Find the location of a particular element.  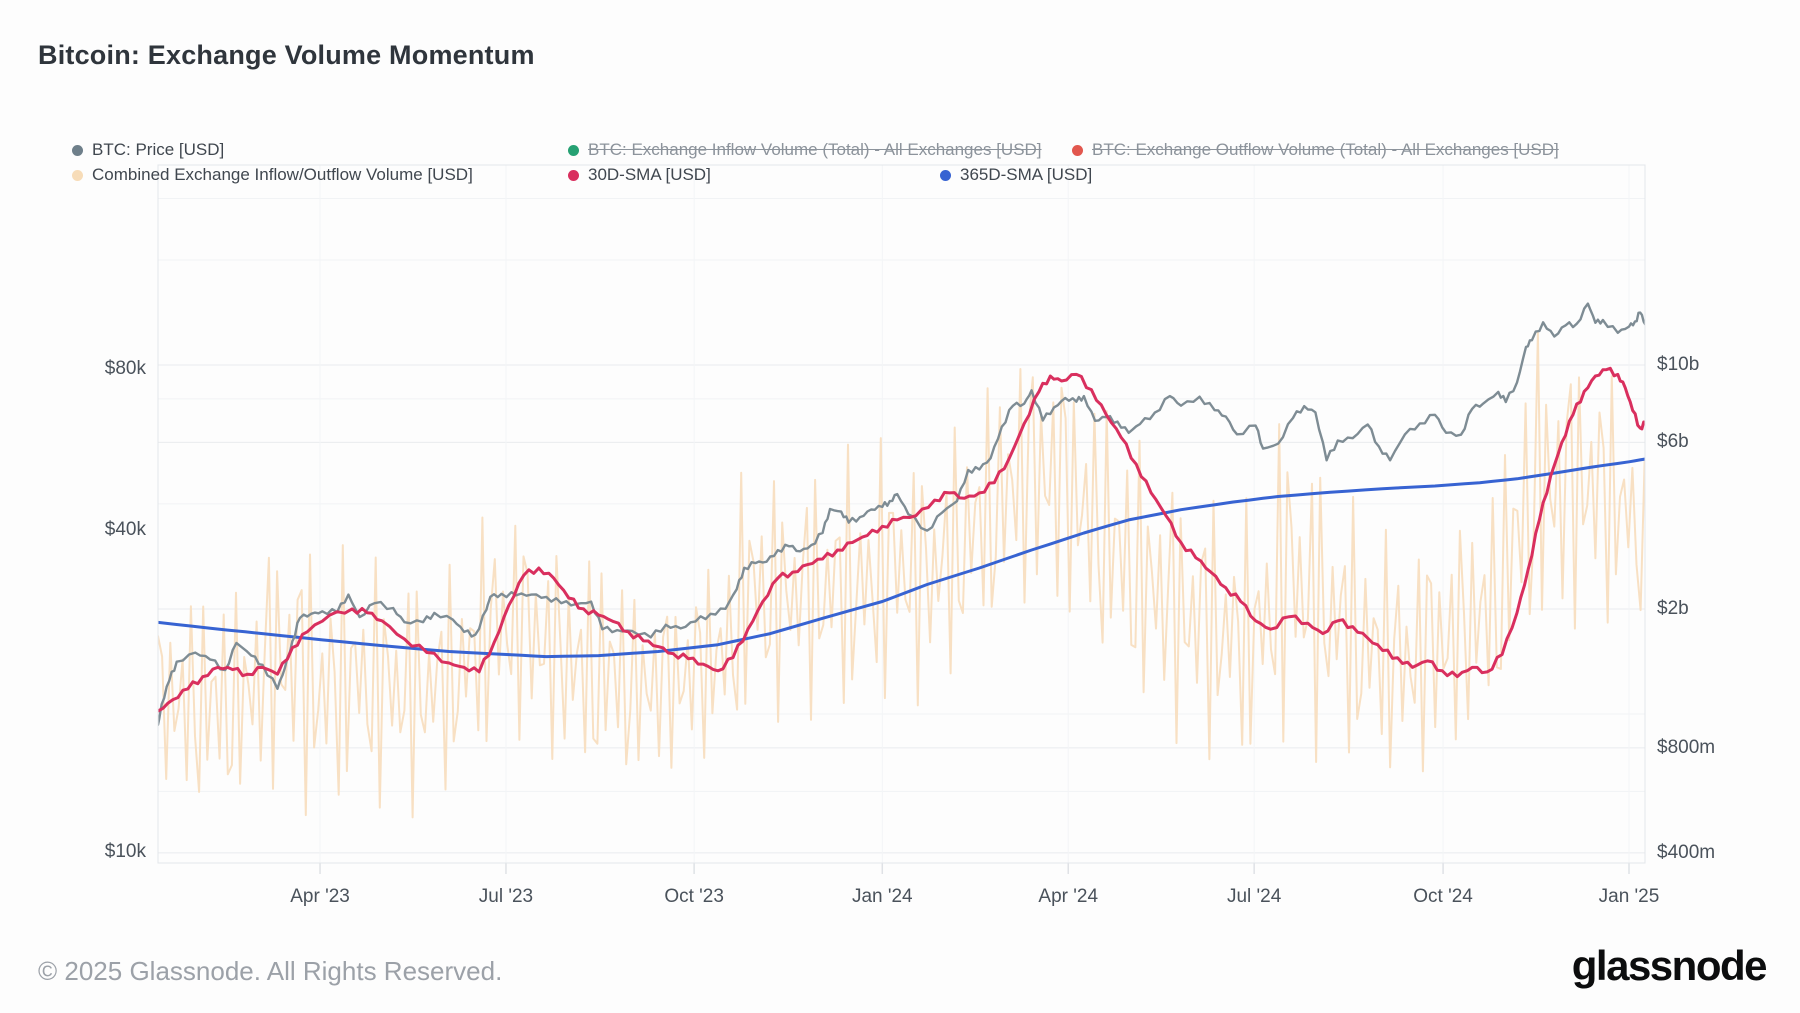

x-axis-tick-label: Jul '23 is located at coordinates (506, 896).